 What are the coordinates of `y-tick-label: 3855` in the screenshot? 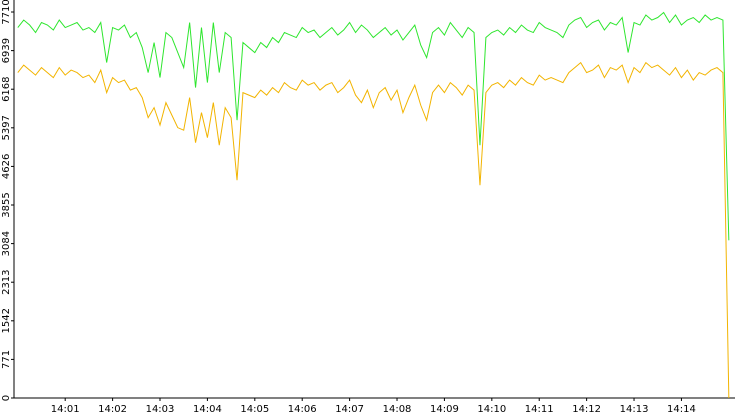 It's located at (6, 204).